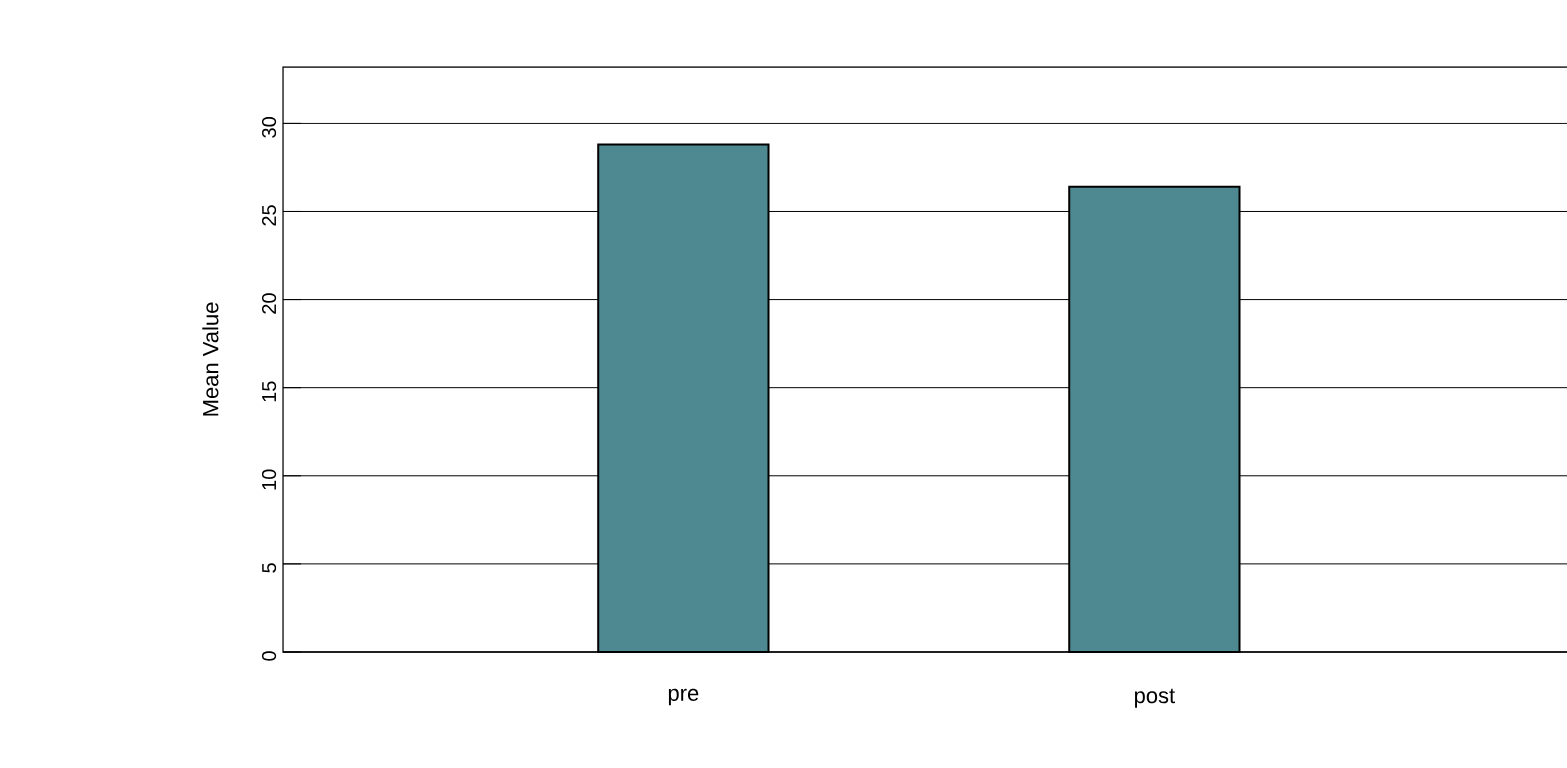 This screenshot has width=1567, height=768. What do you see at coordinates (269, 479) in the screenshot?
I see `y-tick-label: 10` at bounding box center [269, 479].